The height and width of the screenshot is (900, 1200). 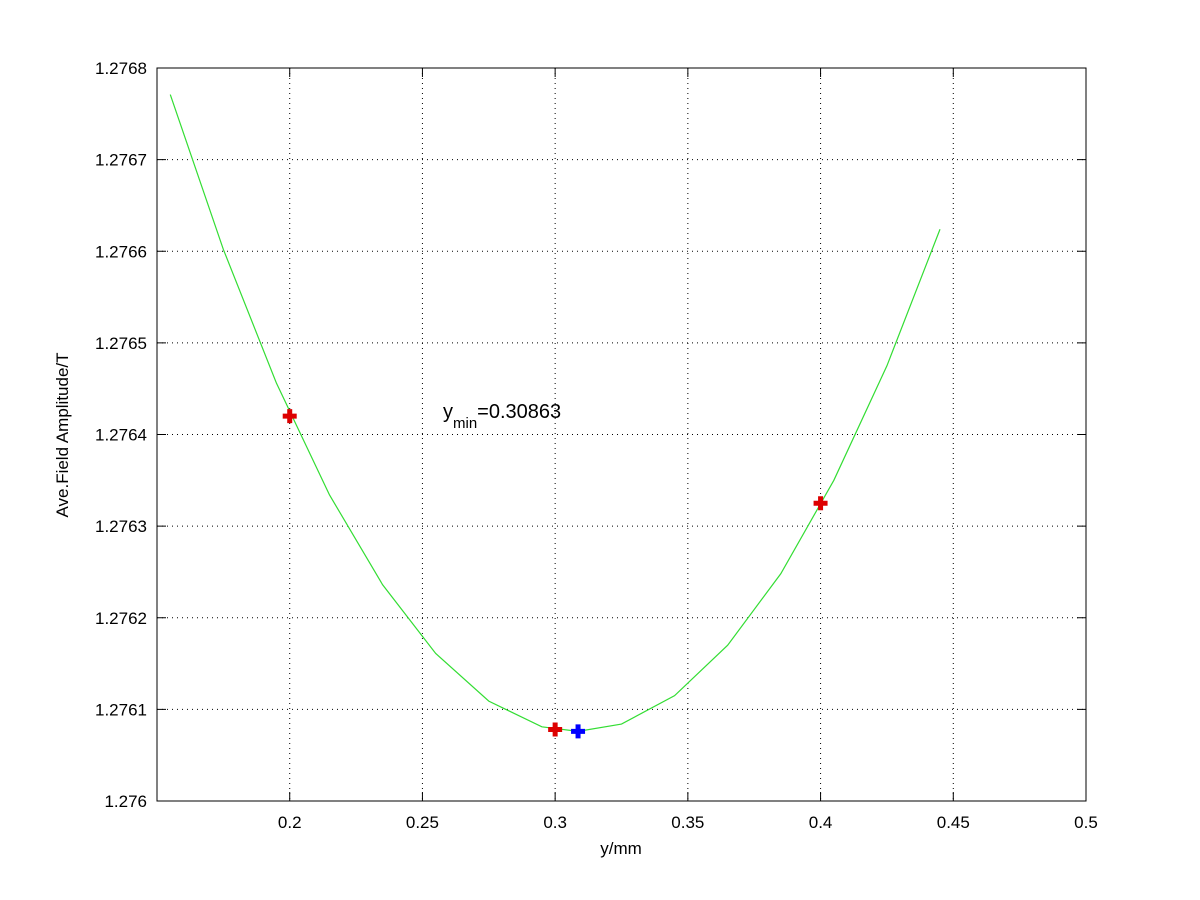 I want to click on x-axis-label: y/mm, so click(x=621, y=848).